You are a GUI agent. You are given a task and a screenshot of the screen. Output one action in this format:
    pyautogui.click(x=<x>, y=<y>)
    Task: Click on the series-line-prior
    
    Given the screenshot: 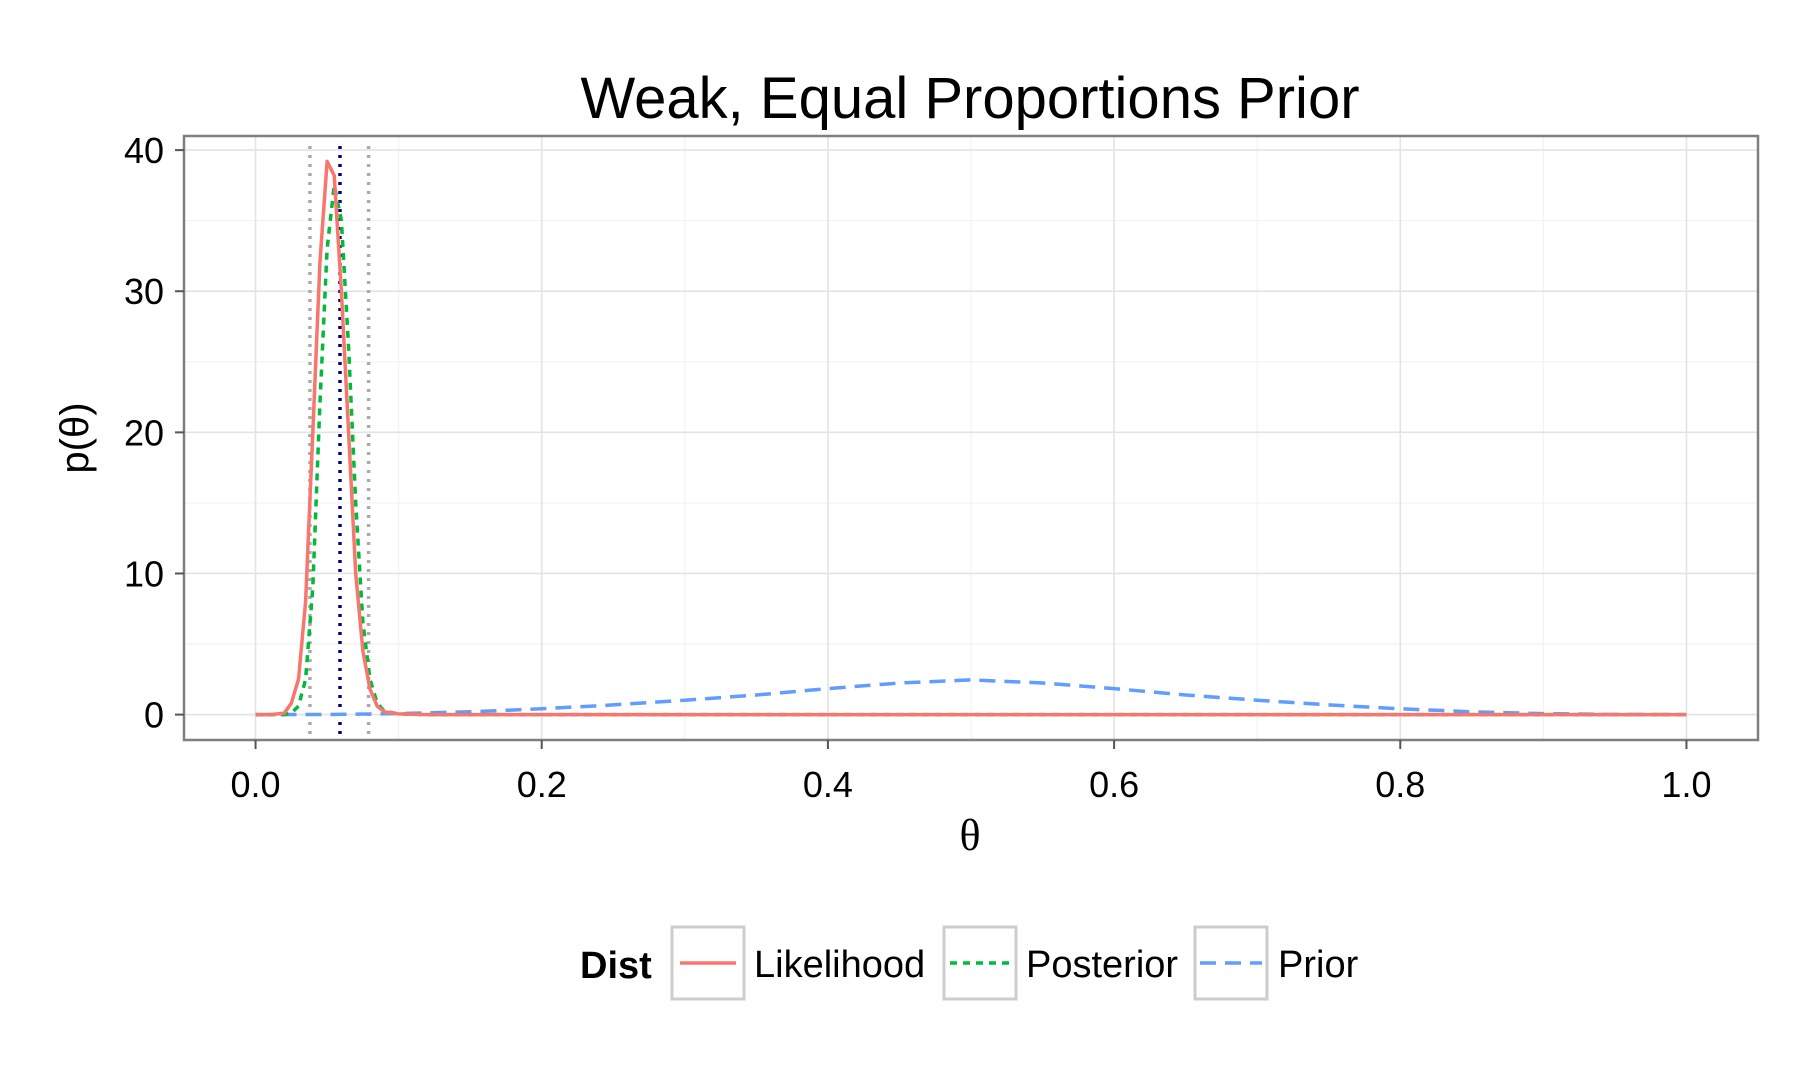 What is the action you would take?
    pyautogui.click(x=971, y=697)
    